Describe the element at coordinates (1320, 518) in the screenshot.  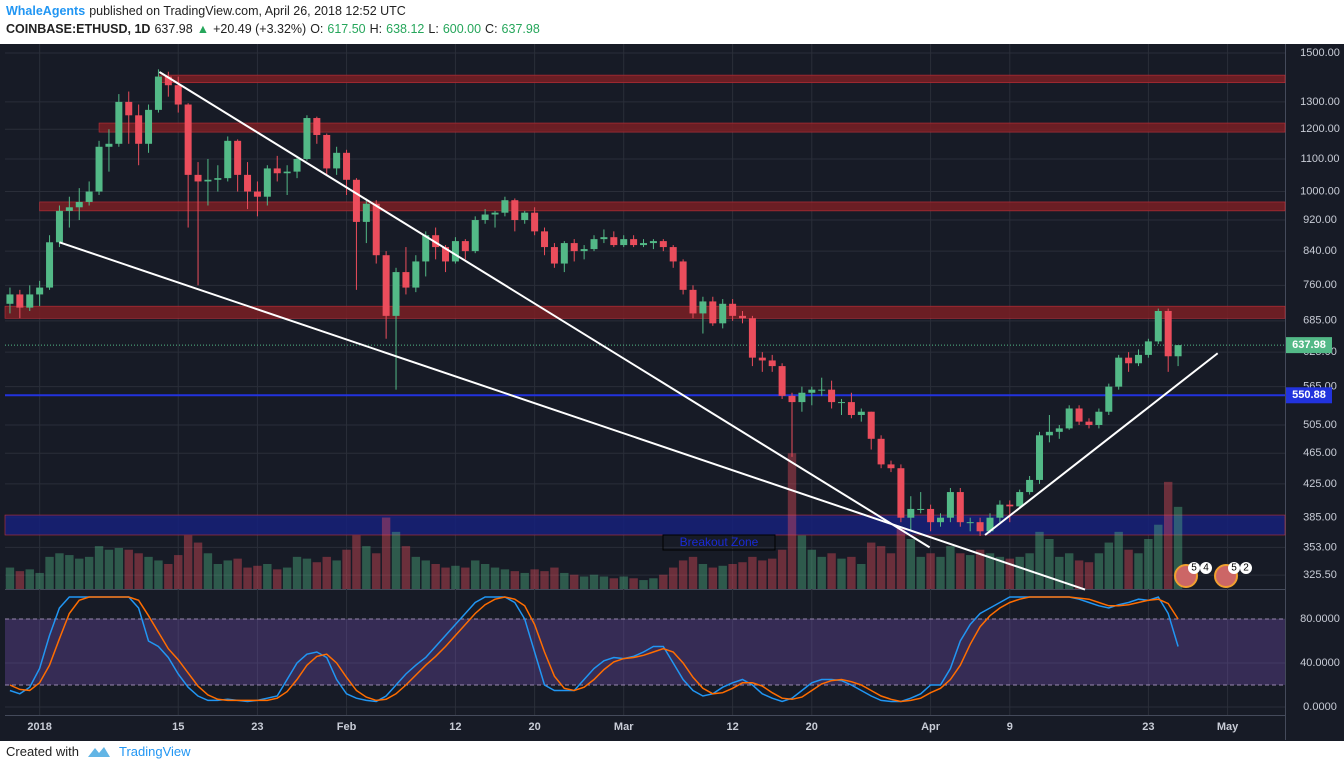
I see `y-tick-label: 385.00` at that location.